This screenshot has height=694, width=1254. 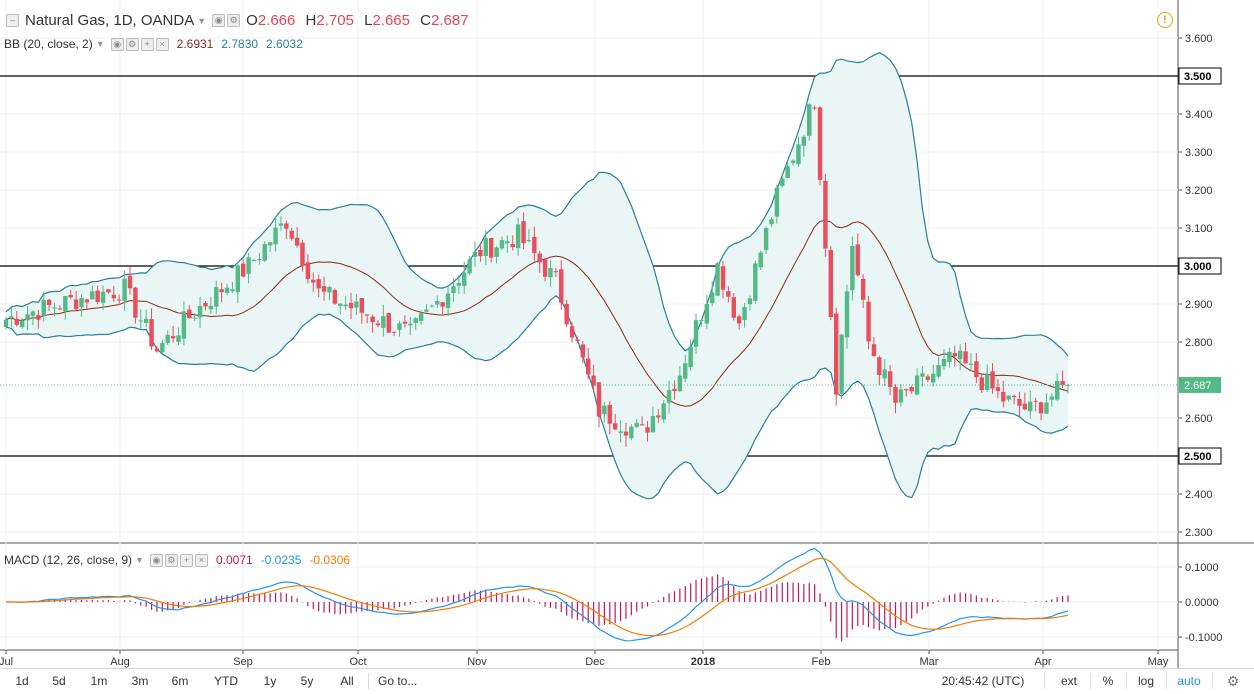 I want to click on time-tick-label: May, so click(x=1158, y=662).